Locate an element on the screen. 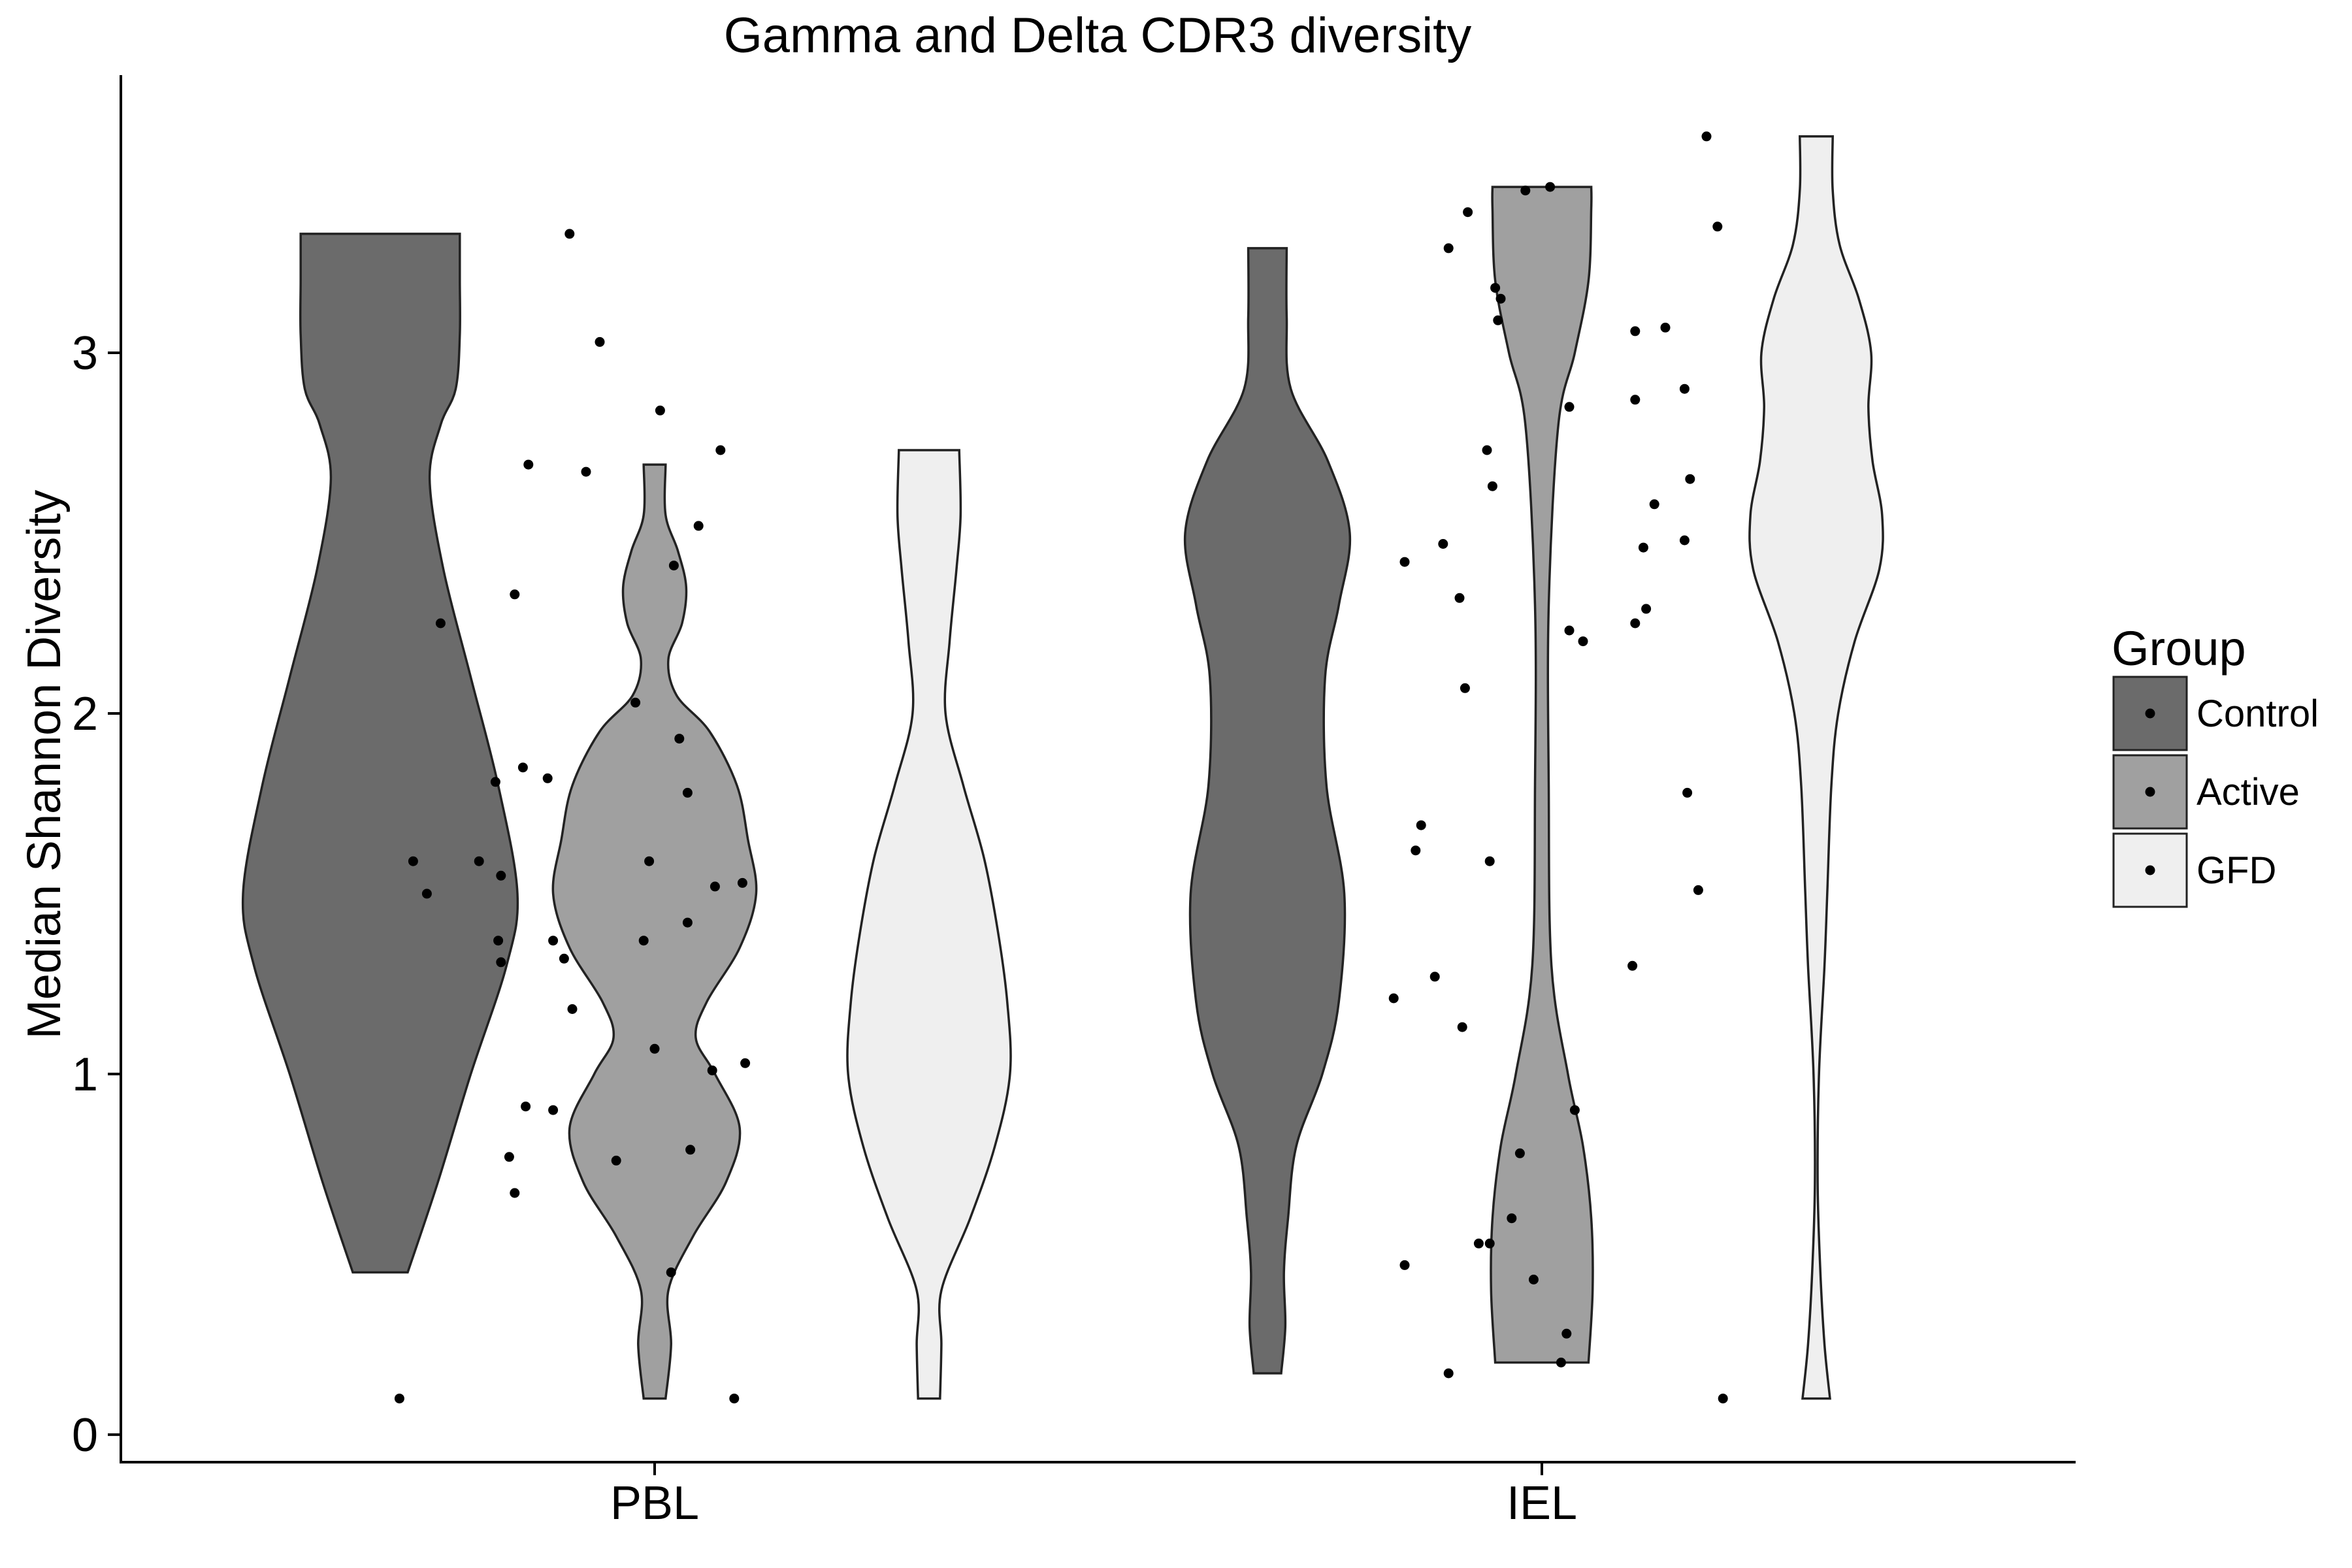  legend-key-point-control is located at coordinates (2150, 713).